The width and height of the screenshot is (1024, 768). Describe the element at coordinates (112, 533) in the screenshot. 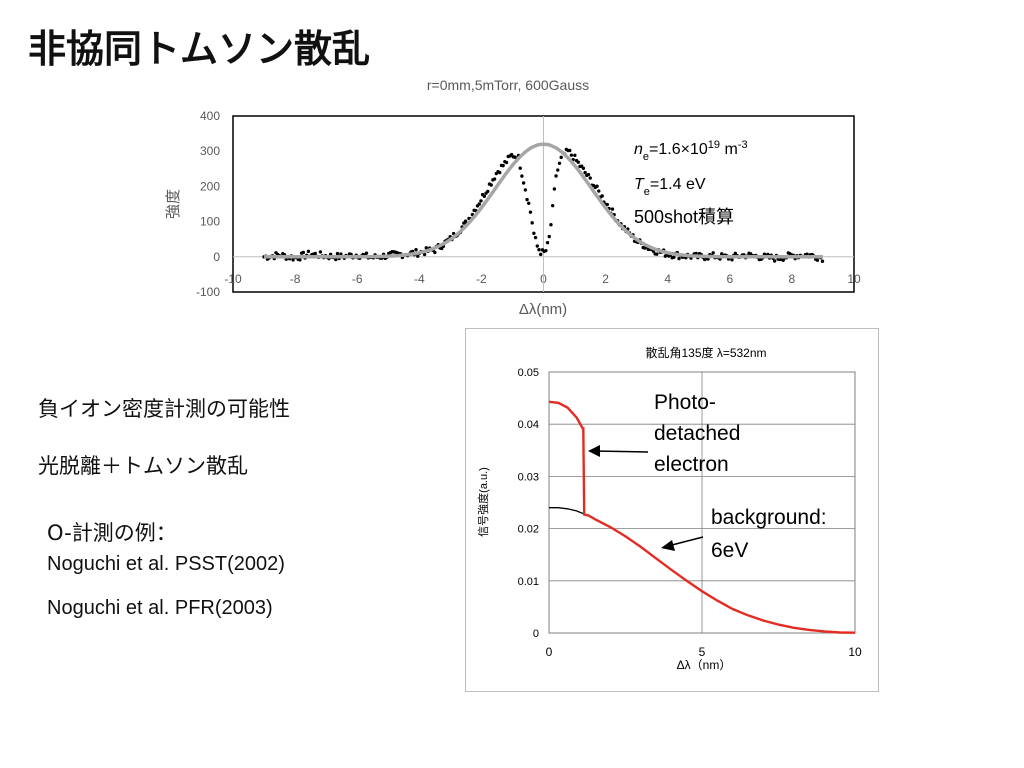

I see `example-label: O-計測の例：` at that location.